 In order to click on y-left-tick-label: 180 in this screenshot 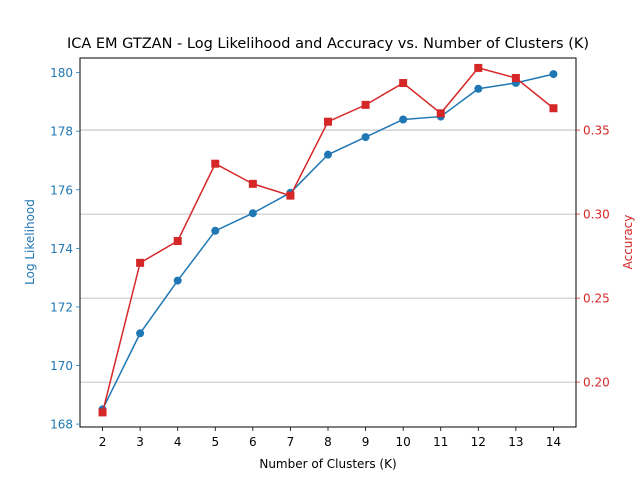, I will do `click(61, 73)`.